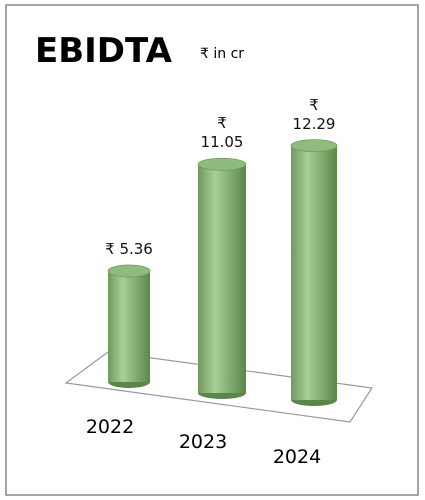 The width and height of the screenshot is (425, 500). I want to click on chart-title: EBIDTA, so click(104, 51).